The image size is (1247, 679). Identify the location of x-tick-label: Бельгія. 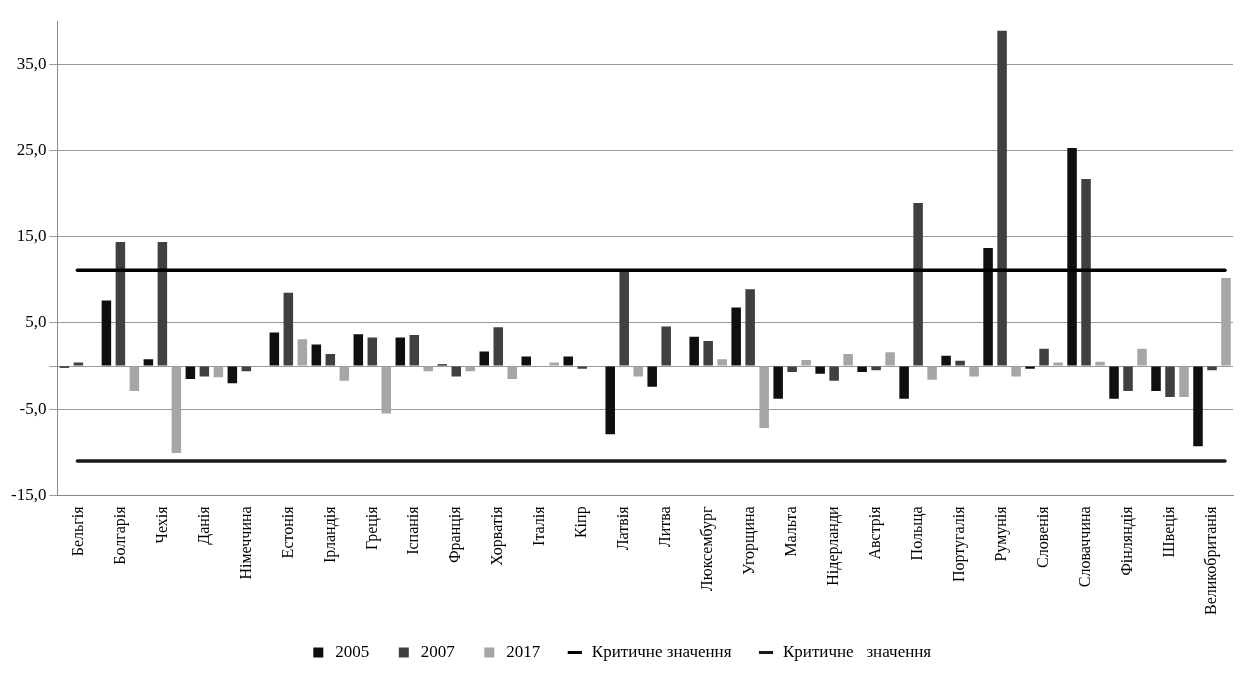
(77, 531).